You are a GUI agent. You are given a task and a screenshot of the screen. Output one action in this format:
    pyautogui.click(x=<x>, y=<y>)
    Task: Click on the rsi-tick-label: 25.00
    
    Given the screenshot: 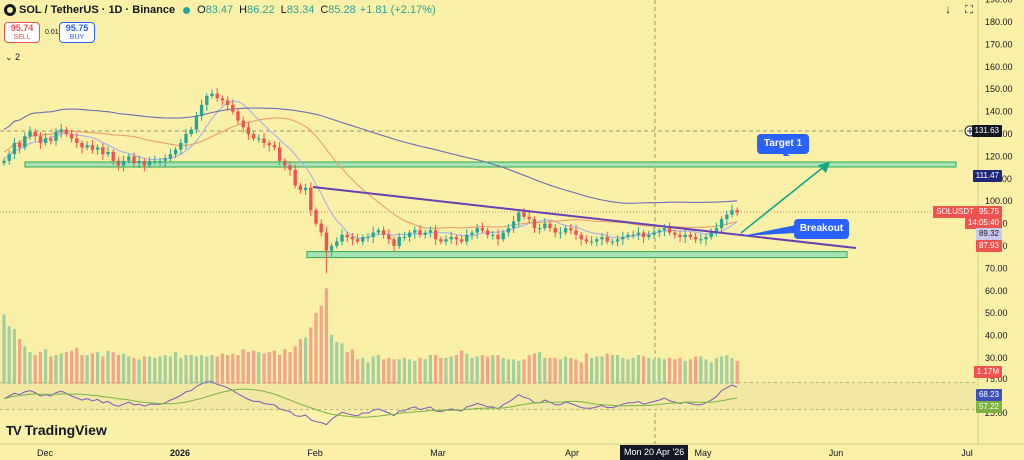 What is the action you would take?
    pyautogui.click(x=996, y=413)
    